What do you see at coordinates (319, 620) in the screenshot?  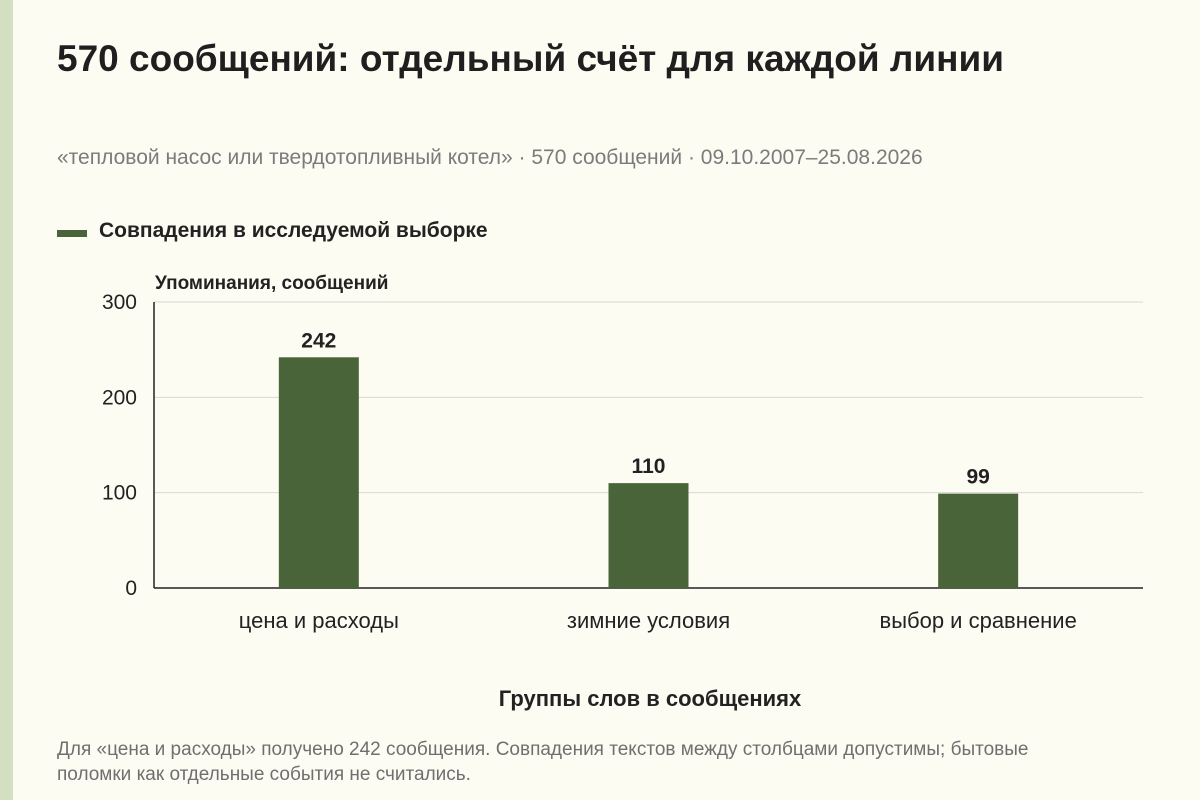 I see `x-tick-label: цена и расходы` at bounding box center [319, 620].